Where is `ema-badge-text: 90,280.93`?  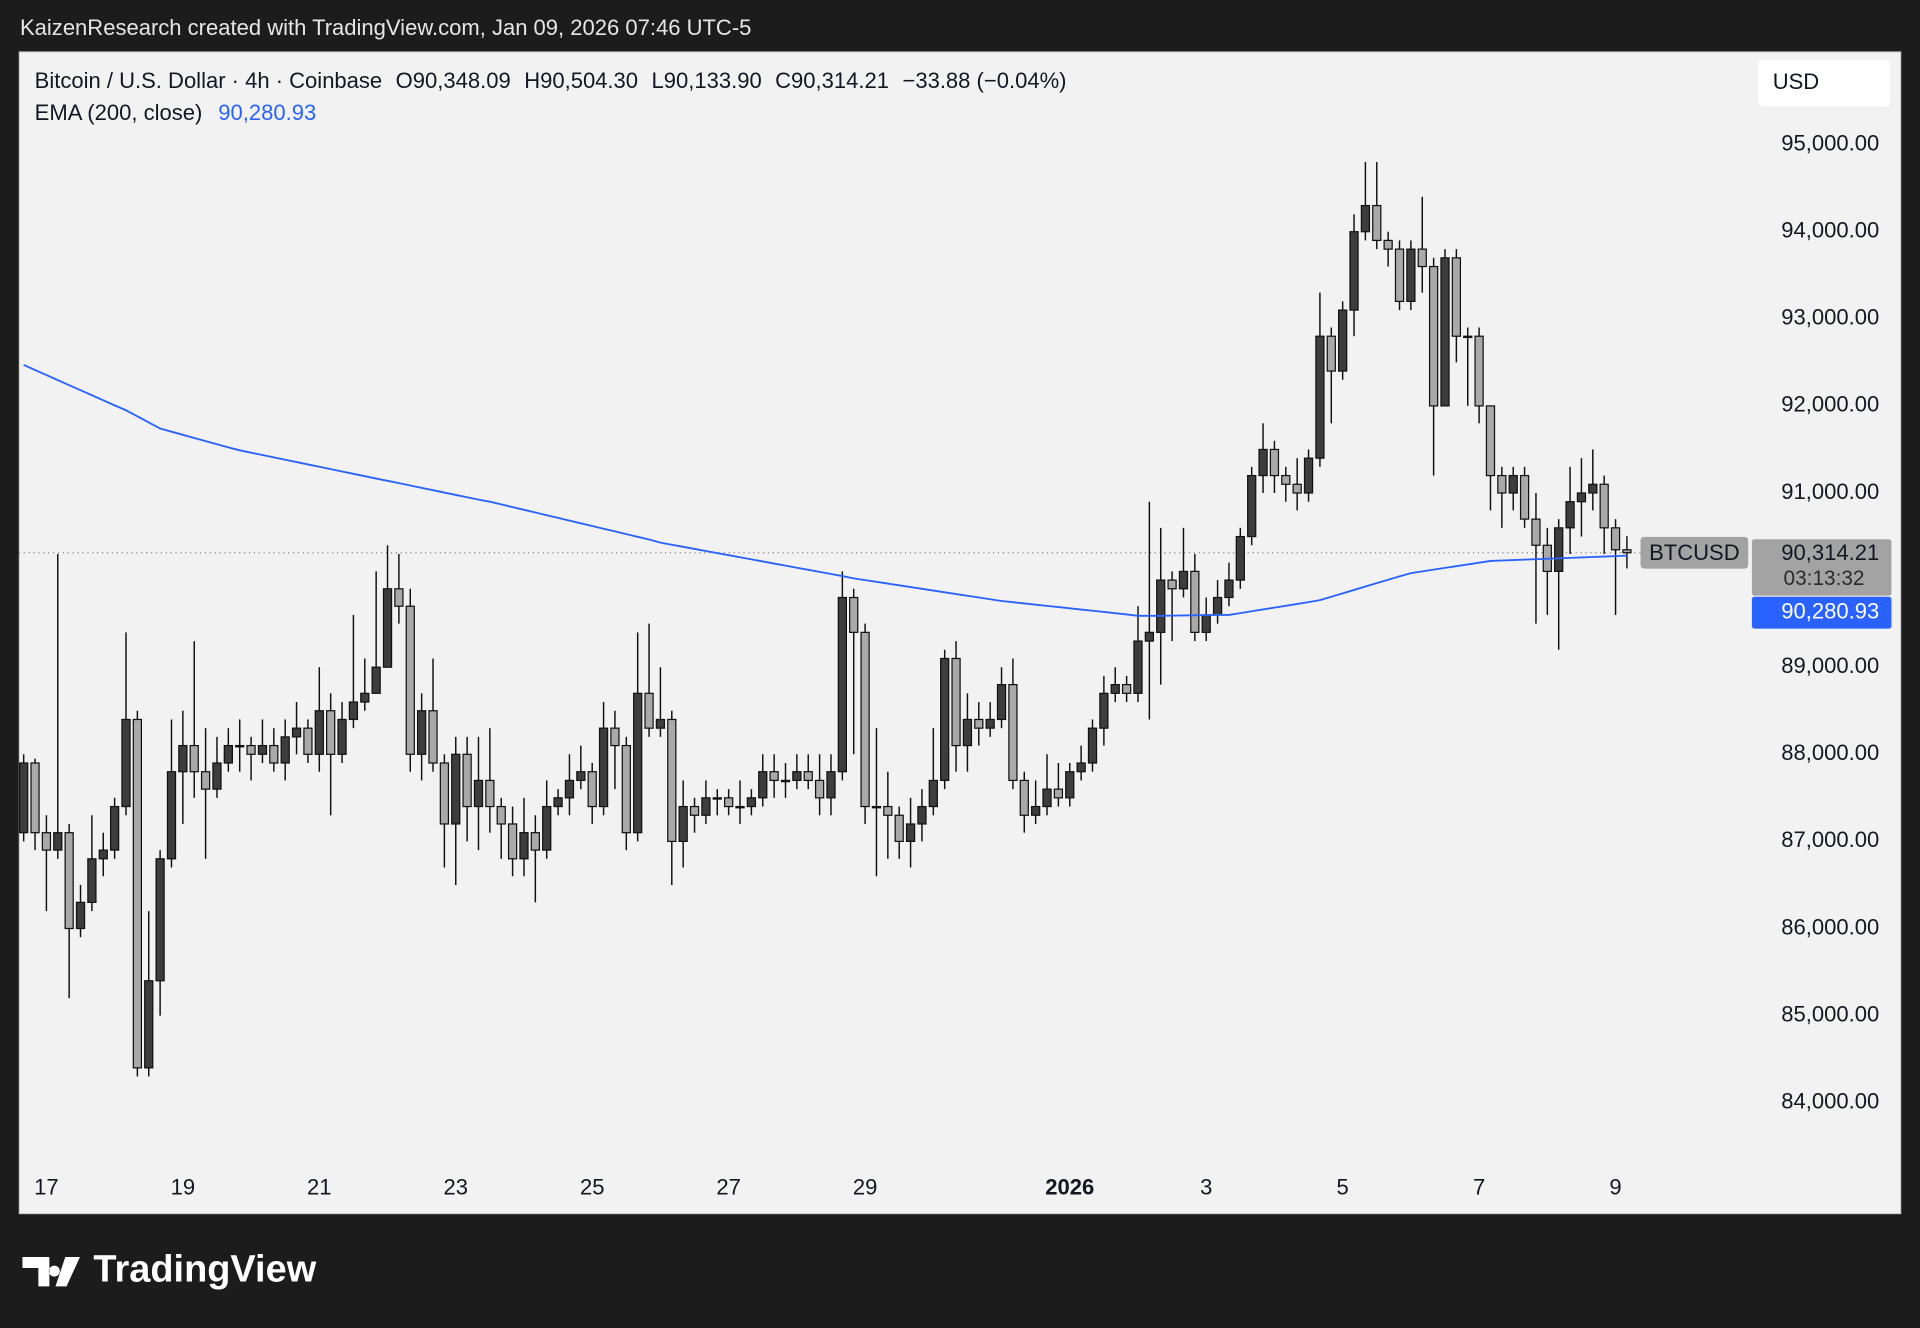 ema-badge-text: 90,280.93 is located at coordinates (1830, 611).